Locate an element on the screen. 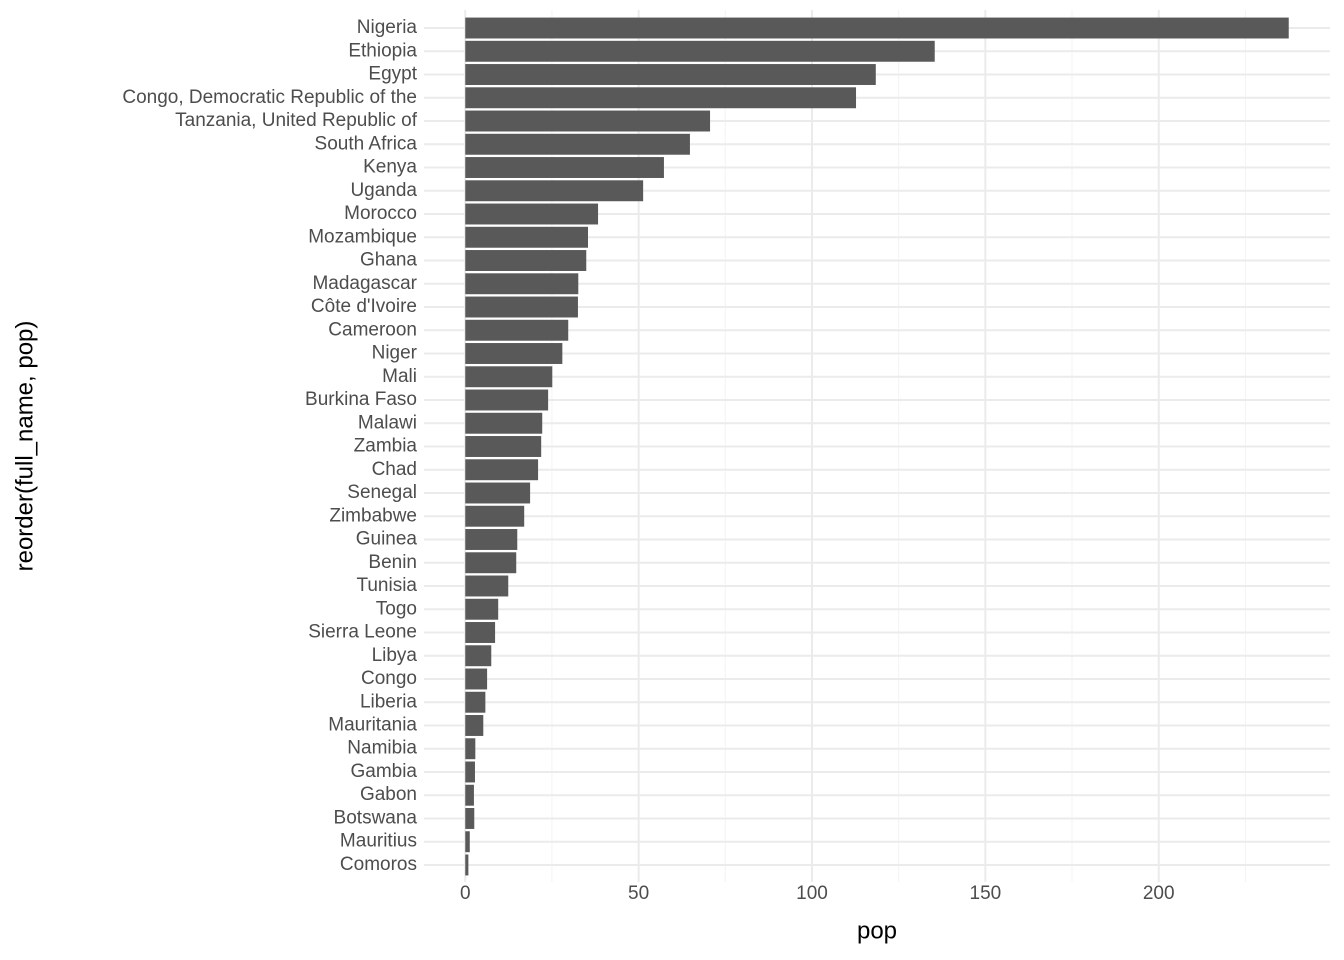 Image resolution: width=1344 pixels, height=960 pixels. y-tick-label: Sierra Leone is located at coordinates (362, 632).